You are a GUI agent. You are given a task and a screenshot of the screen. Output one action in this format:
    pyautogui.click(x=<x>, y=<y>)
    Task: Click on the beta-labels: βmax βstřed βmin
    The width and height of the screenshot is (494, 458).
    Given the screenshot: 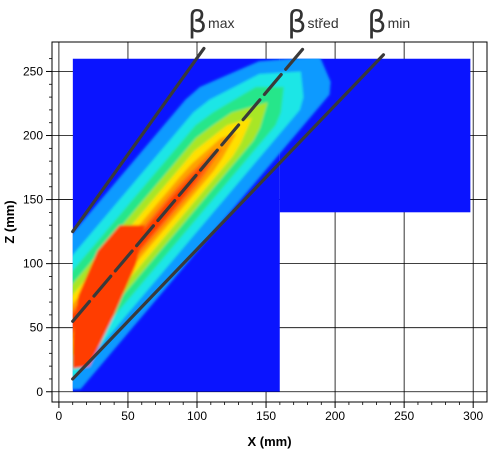 What is the action you would take?
    pyautogui.click(x=299, y=22)
    